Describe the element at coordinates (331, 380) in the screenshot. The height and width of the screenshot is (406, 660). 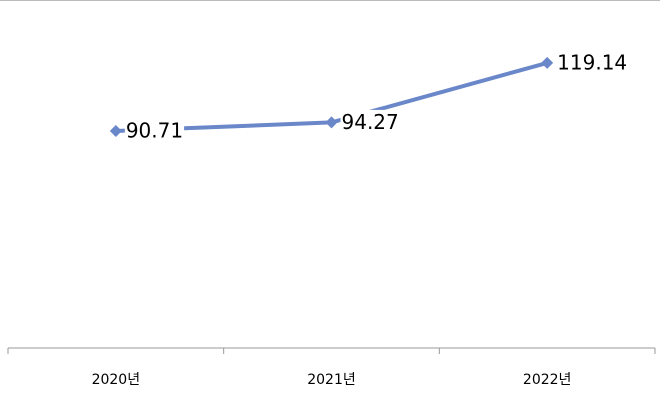
I see `x-tick-label: 2021년` at that location.